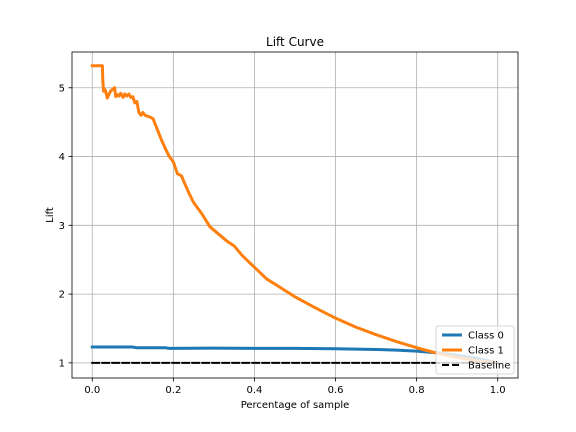 Image resolution: width=576 pixels, height=432 pixels. What do you see at coordinates (295, 42) in the screenshot?
I see `chart-title: Lift Curve` at bounding box center [295, 42].